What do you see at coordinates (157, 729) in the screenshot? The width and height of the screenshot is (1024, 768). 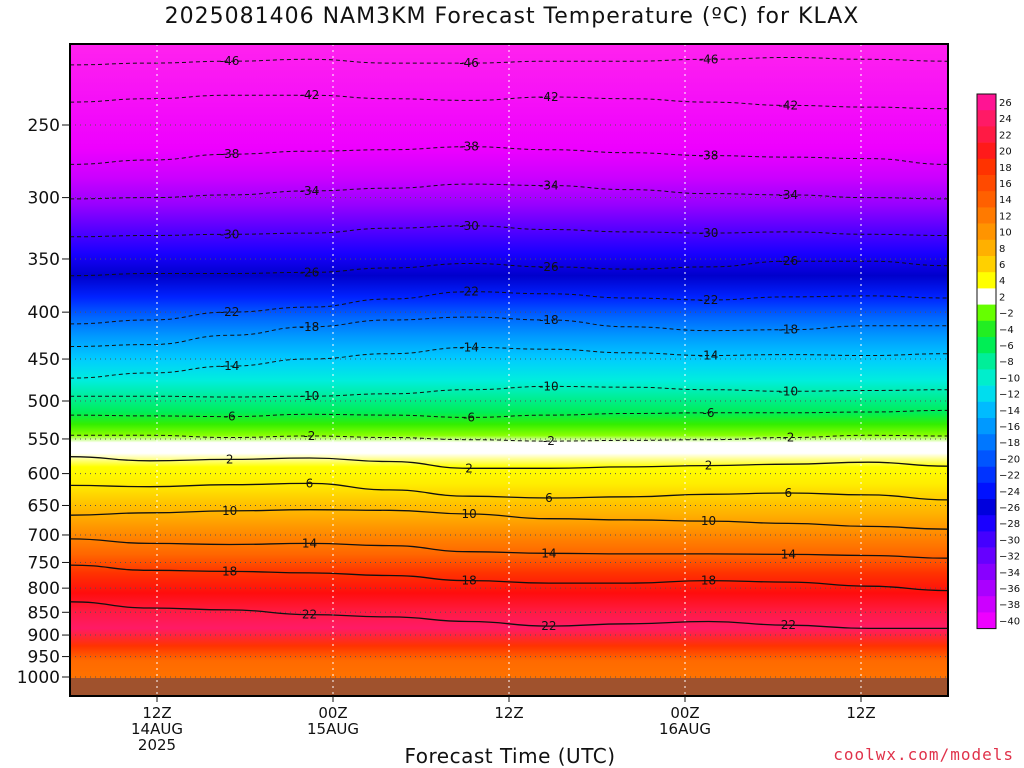 I see `x-tick-label: 14AUG` at bounding box center [157, 729].